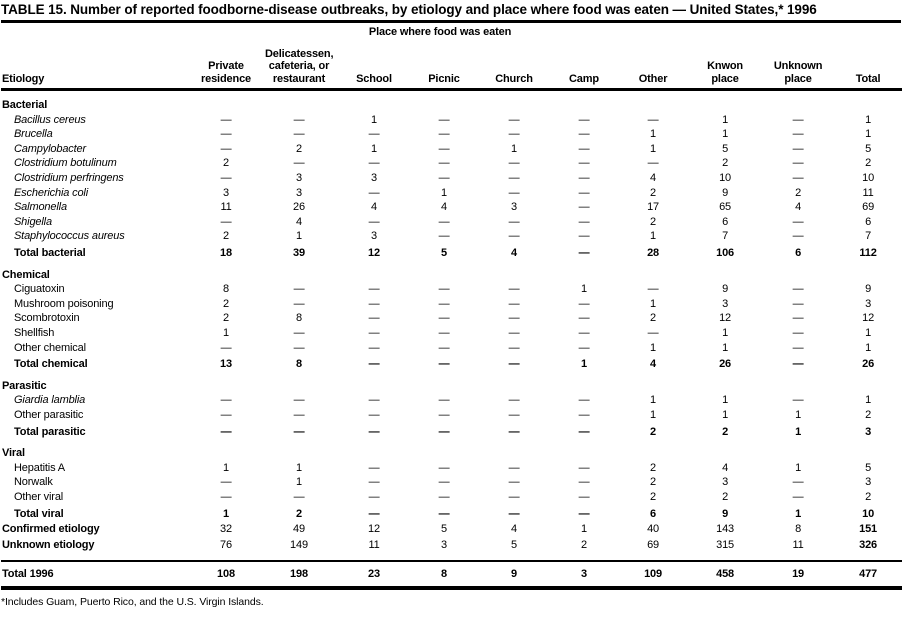  What do you see at coordinates (97, 35) in the screenshot?
I see `spanner-spacer` at bounding box center [97, 35].